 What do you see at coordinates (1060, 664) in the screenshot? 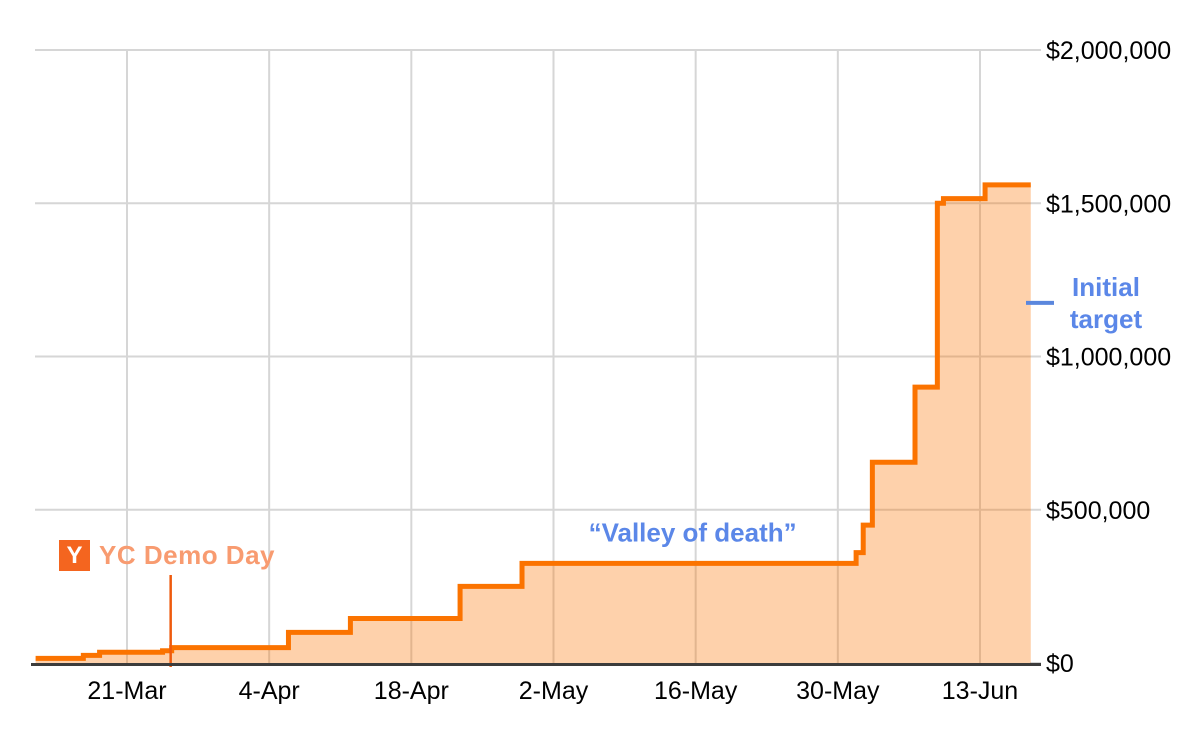
I see `y-axis-label: $0` at bounding box center [1060, 664].